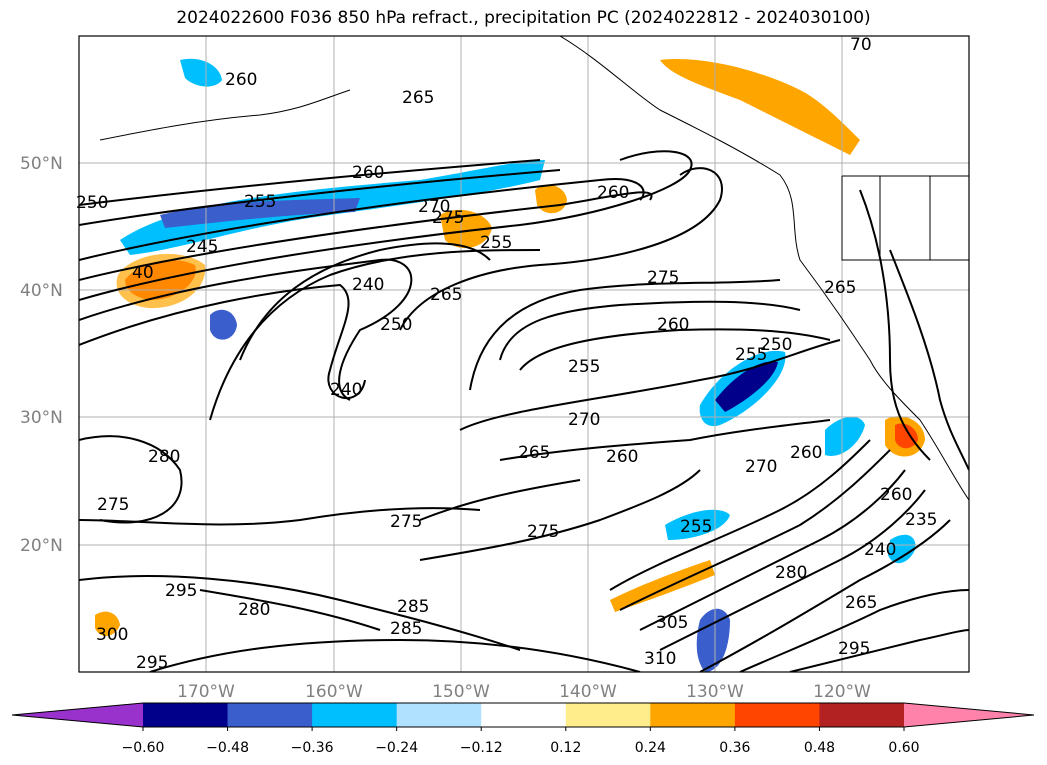 The image size is (1047, 765). What do you see at coordinates (524, 692) in the screenshot?
I see `lon-axis-labels: 170°W 160°W 150°W 140°W 130°W 120°W` at bounding box center [524, 692].